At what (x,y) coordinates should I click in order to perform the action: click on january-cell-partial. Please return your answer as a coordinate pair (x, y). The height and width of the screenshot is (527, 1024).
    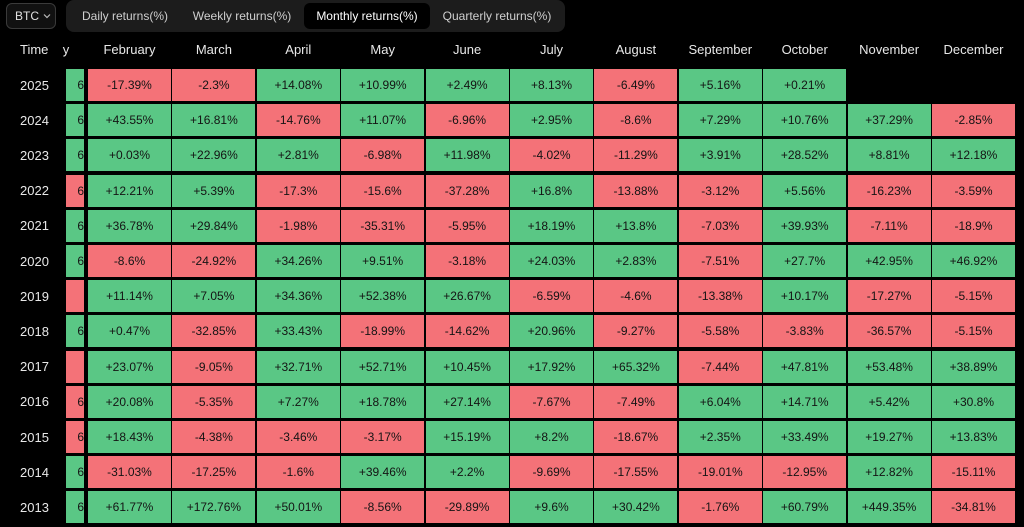
    Looking at the image, I should click on (75, 366).